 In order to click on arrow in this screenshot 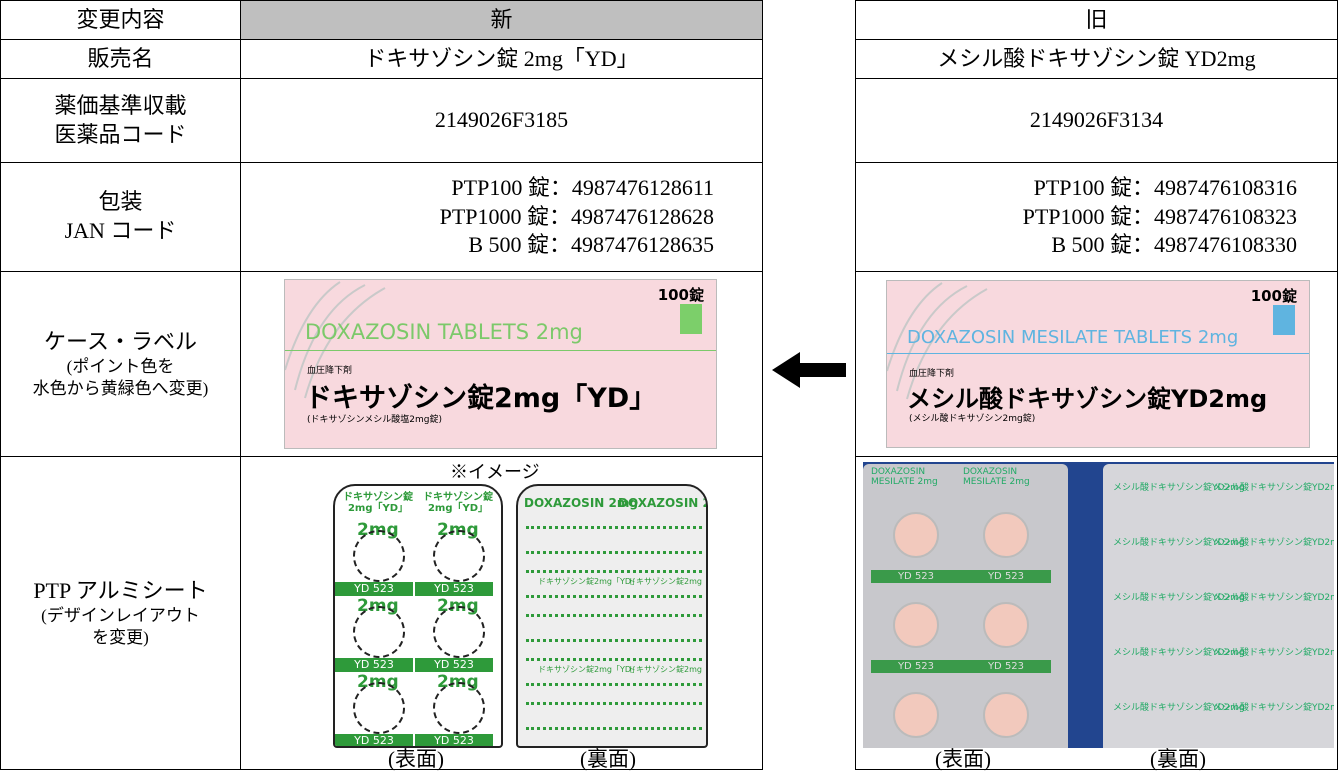, I will do `click(809, 370)`.